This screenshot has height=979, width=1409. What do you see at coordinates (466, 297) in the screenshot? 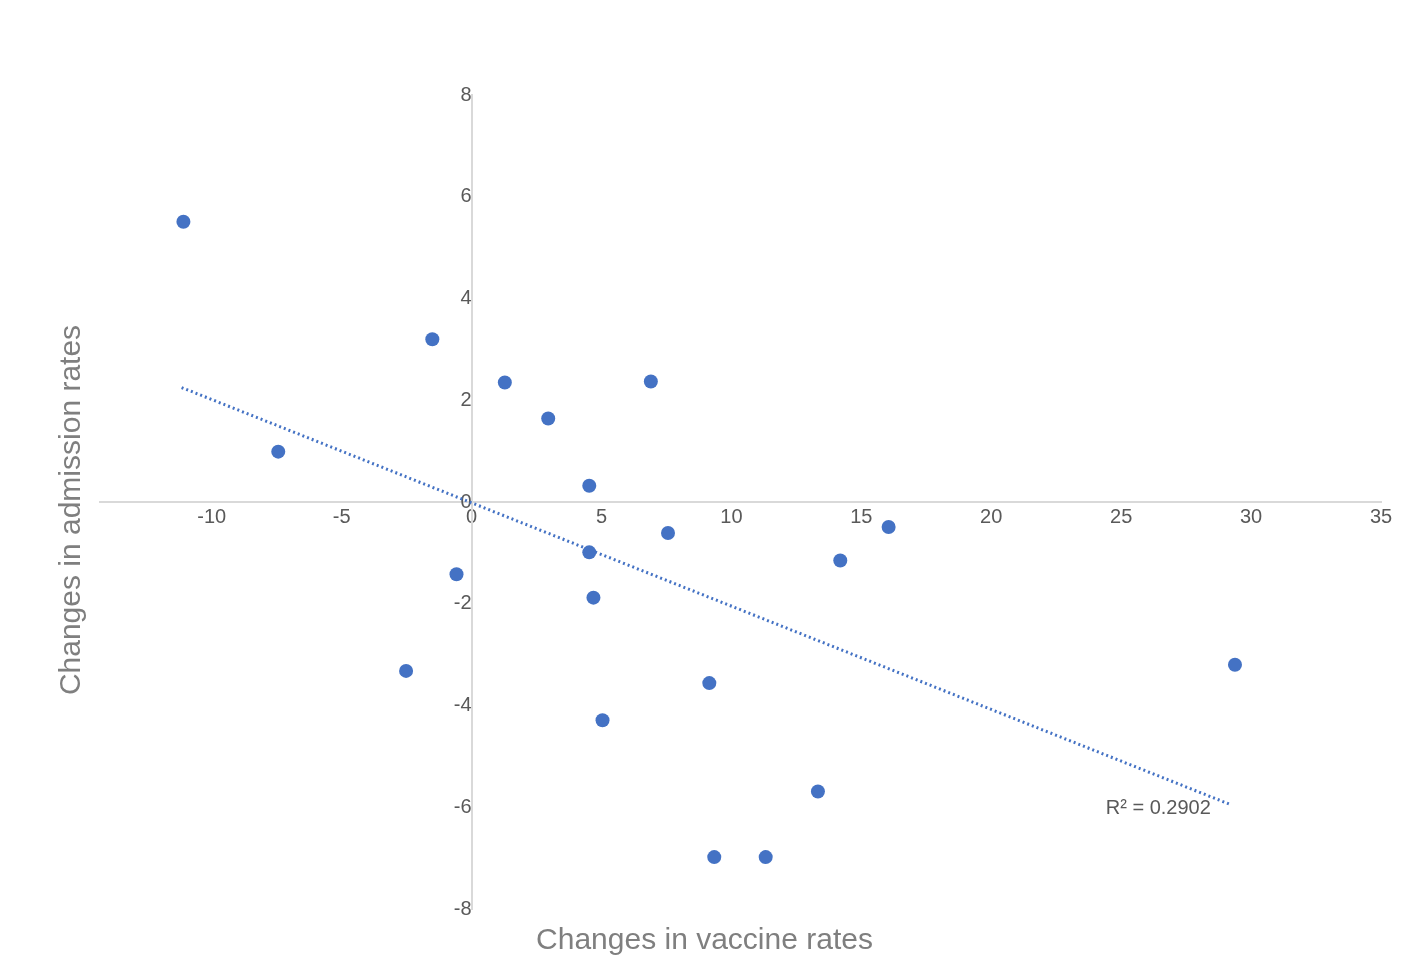
I see `y-tick-label: 4` at bounding box center [466, 297].